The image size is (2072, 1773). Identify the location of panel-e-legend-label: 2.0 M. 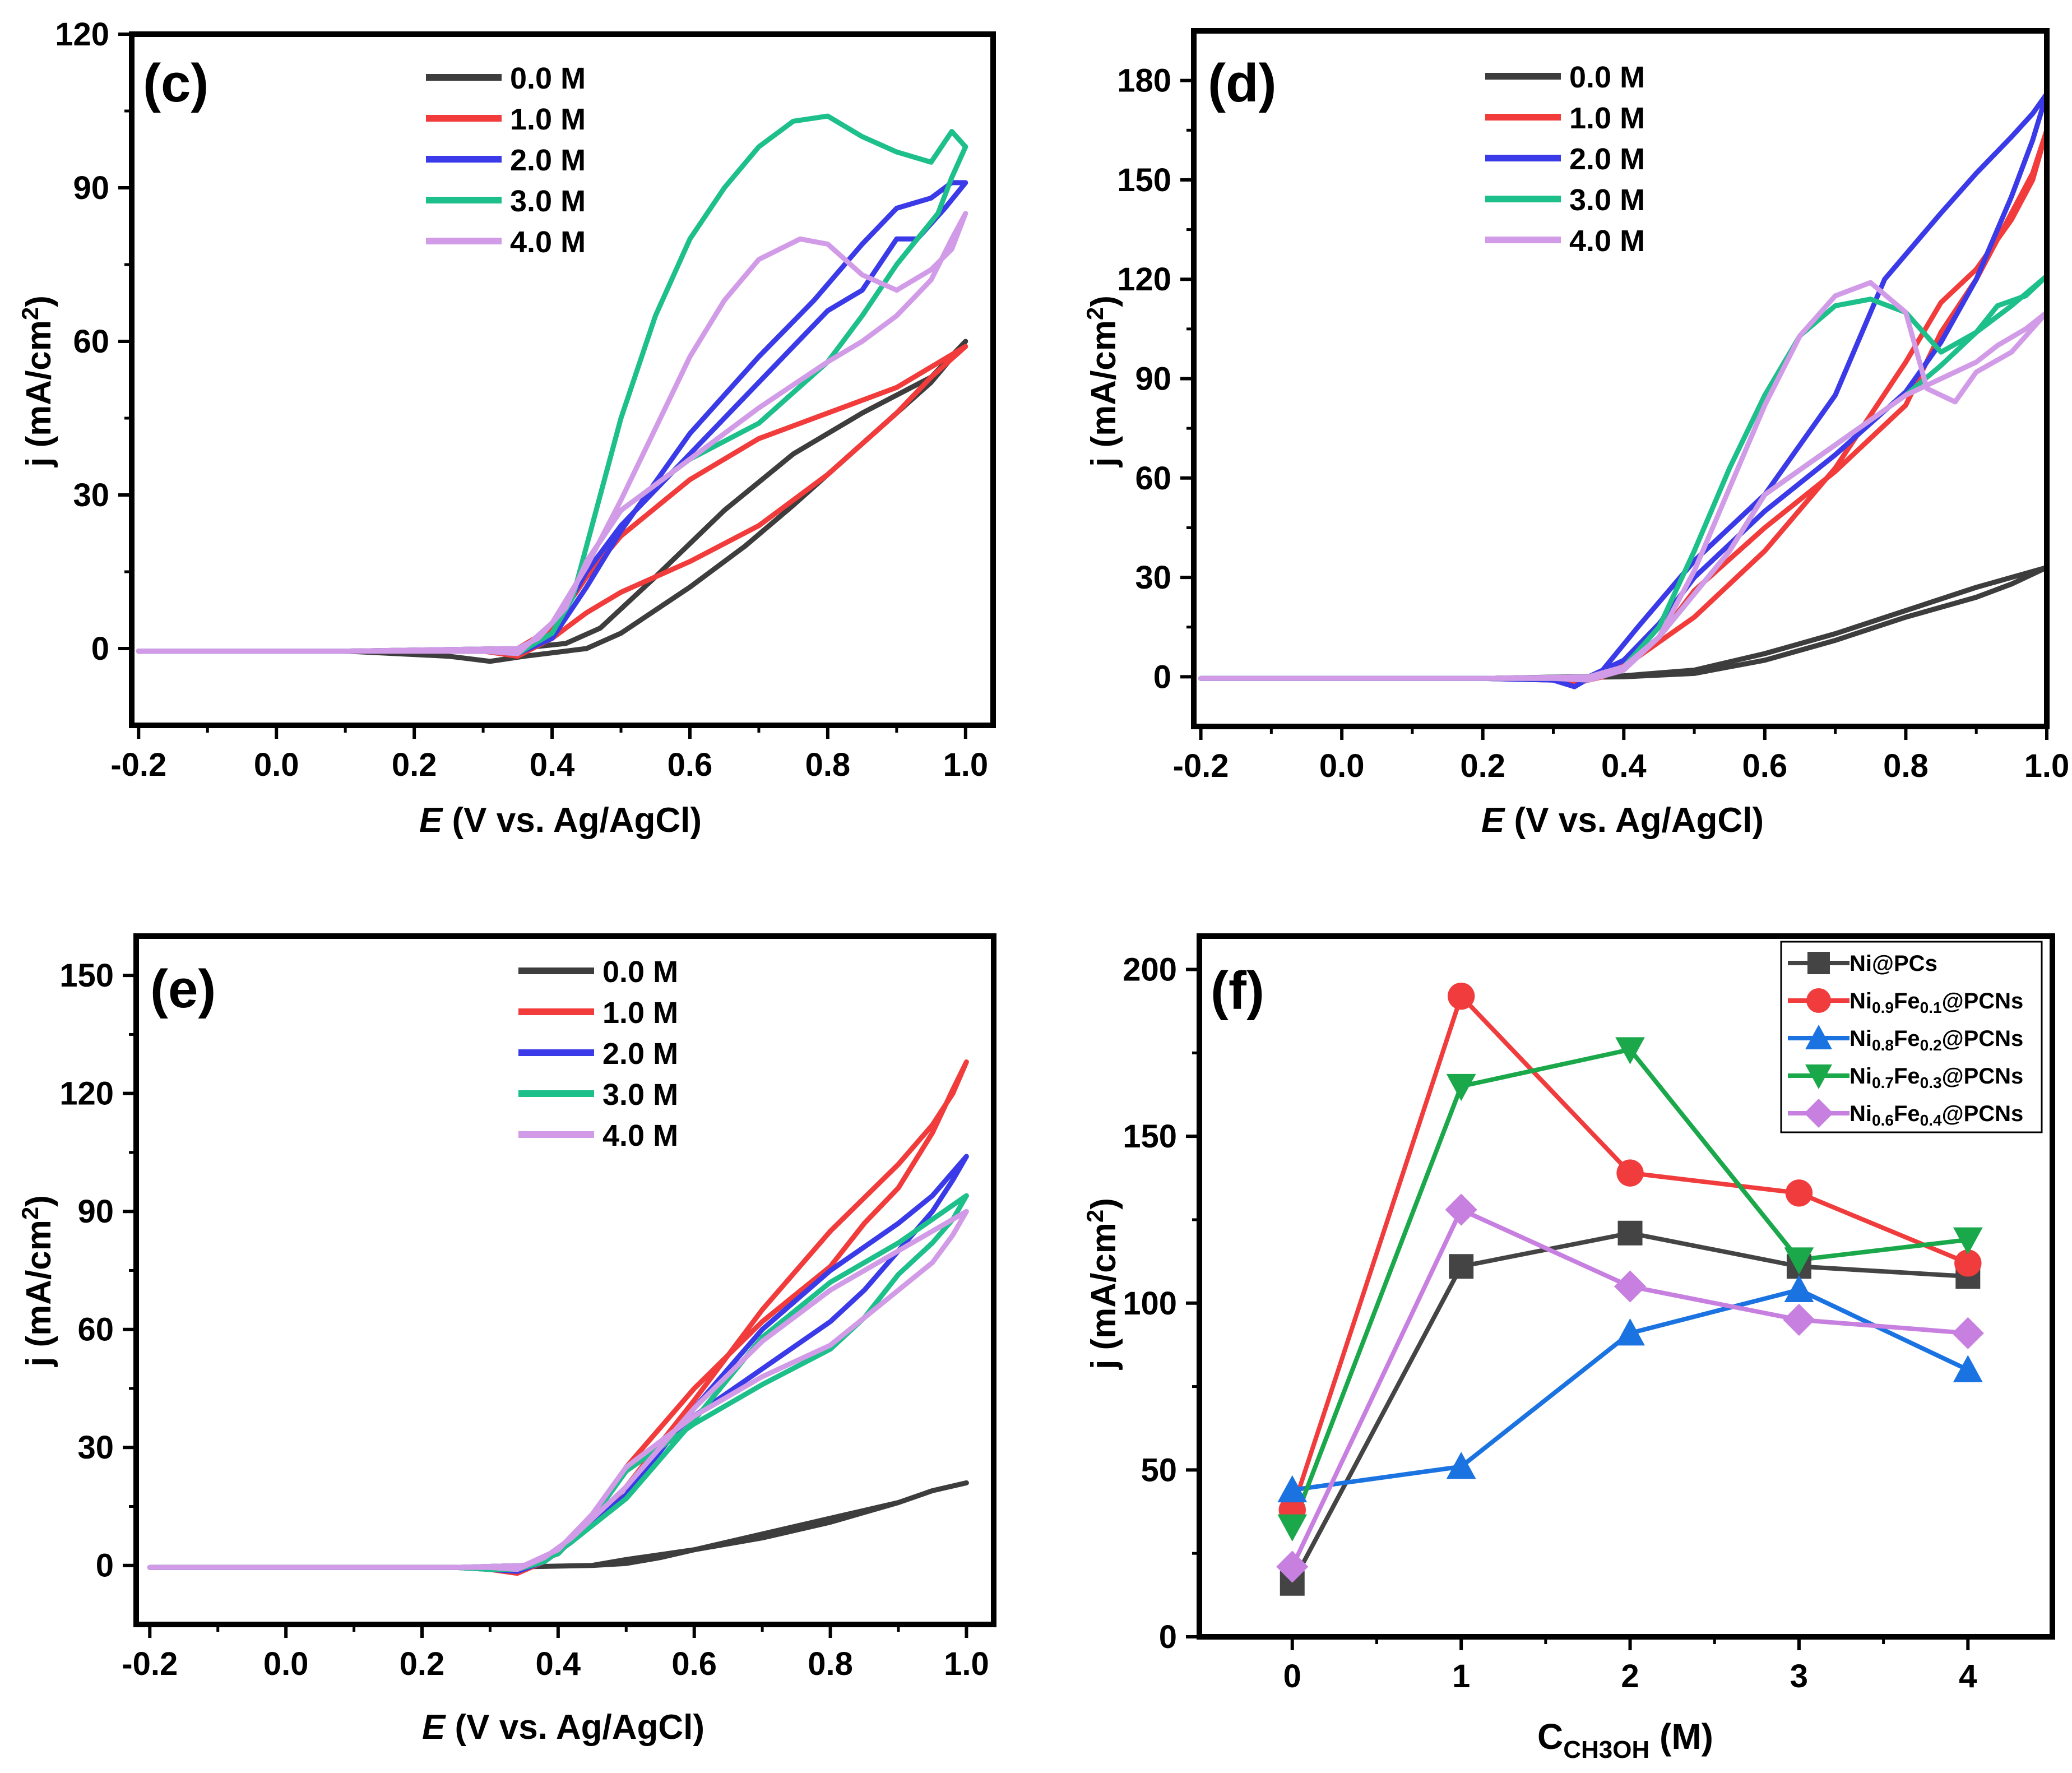
(640, 1054).